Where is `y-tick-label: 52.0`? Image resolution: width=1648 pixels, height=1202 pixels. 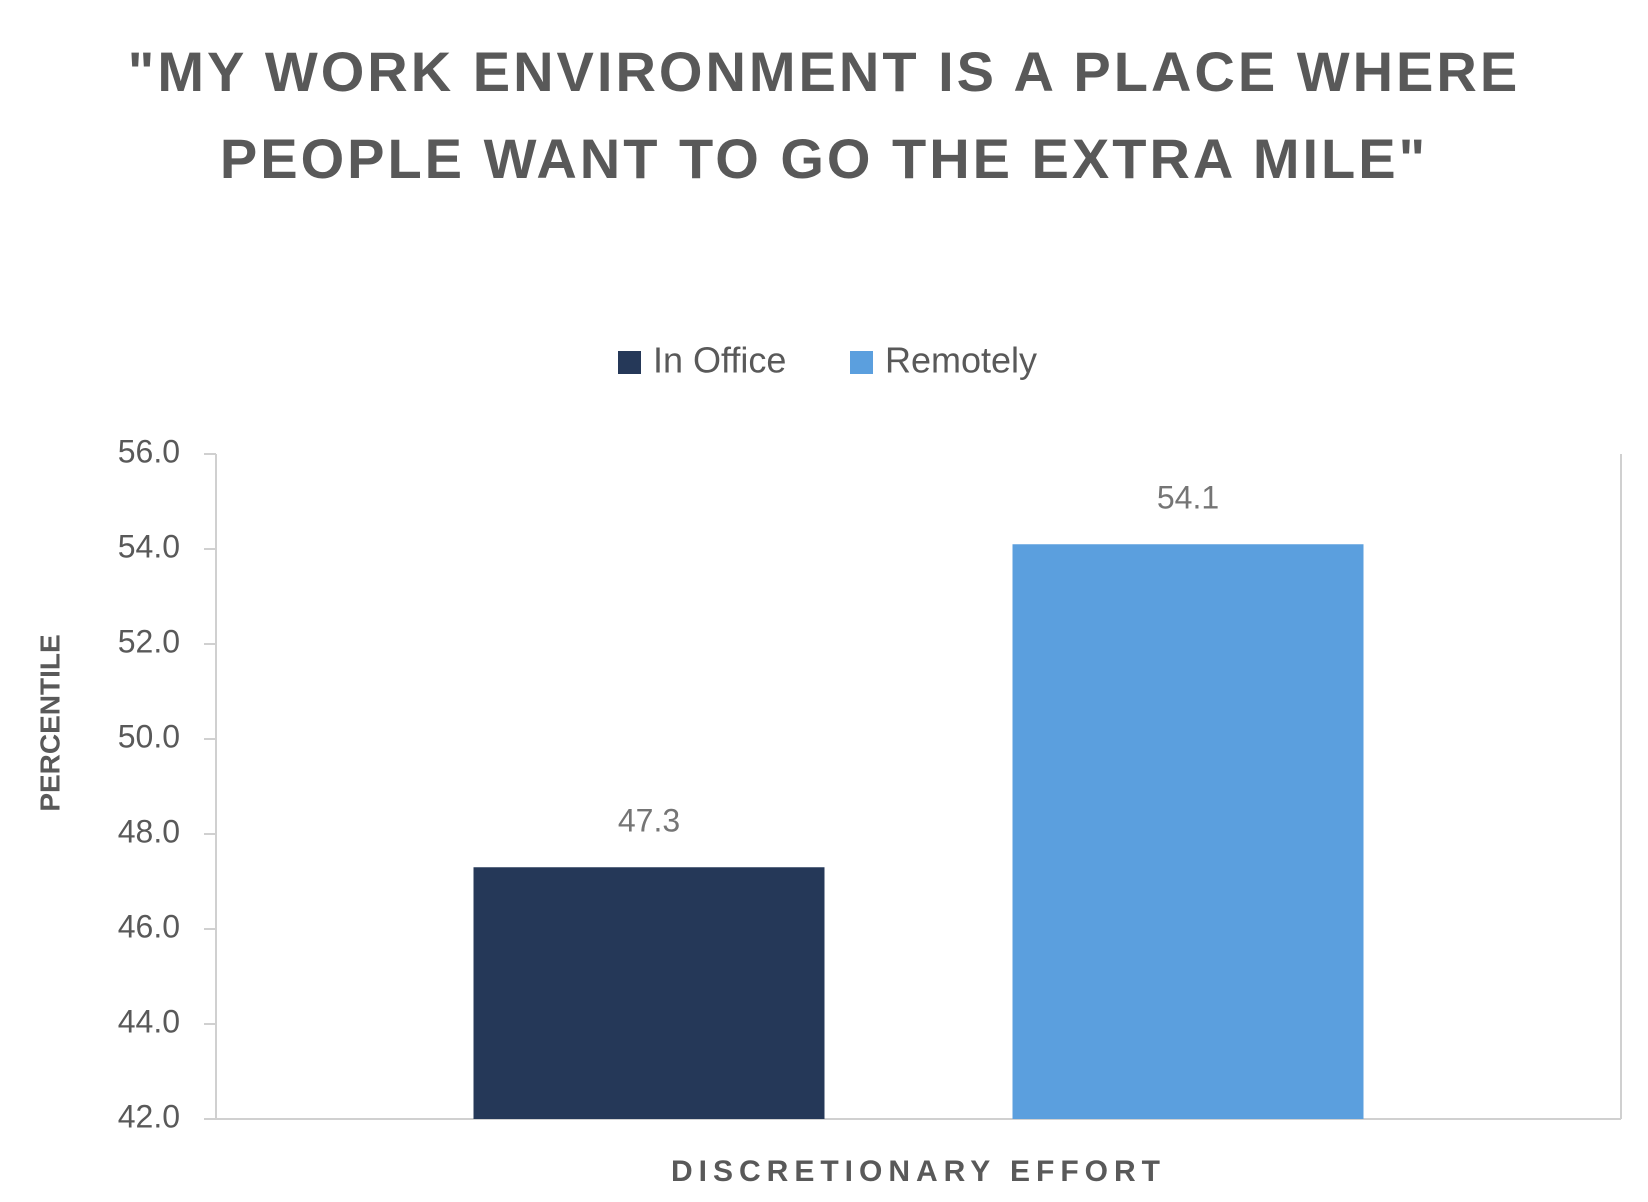 y-tick-label: 52.0 is located at coordinates (149, 641).